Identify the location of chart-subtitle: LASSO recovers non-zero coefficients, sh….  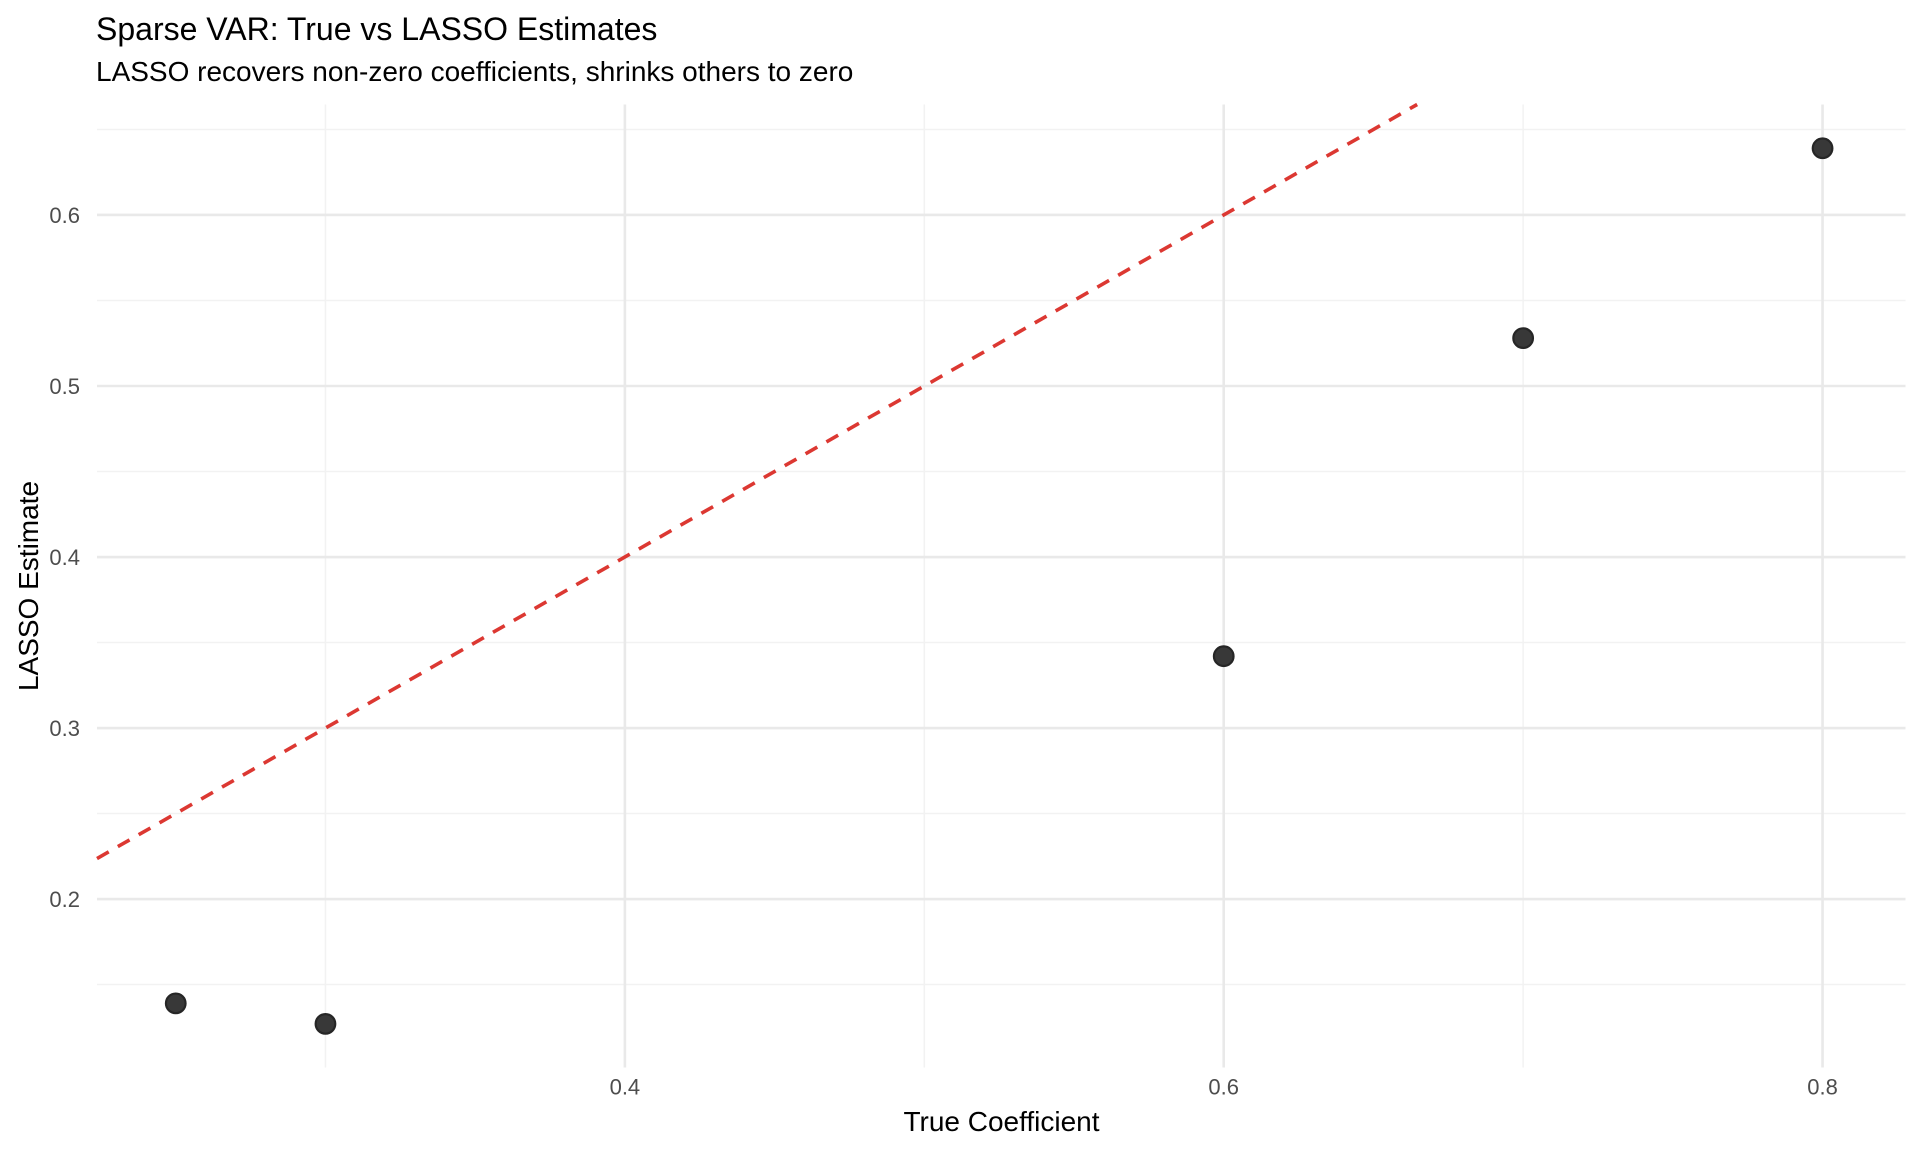
(475, 71).